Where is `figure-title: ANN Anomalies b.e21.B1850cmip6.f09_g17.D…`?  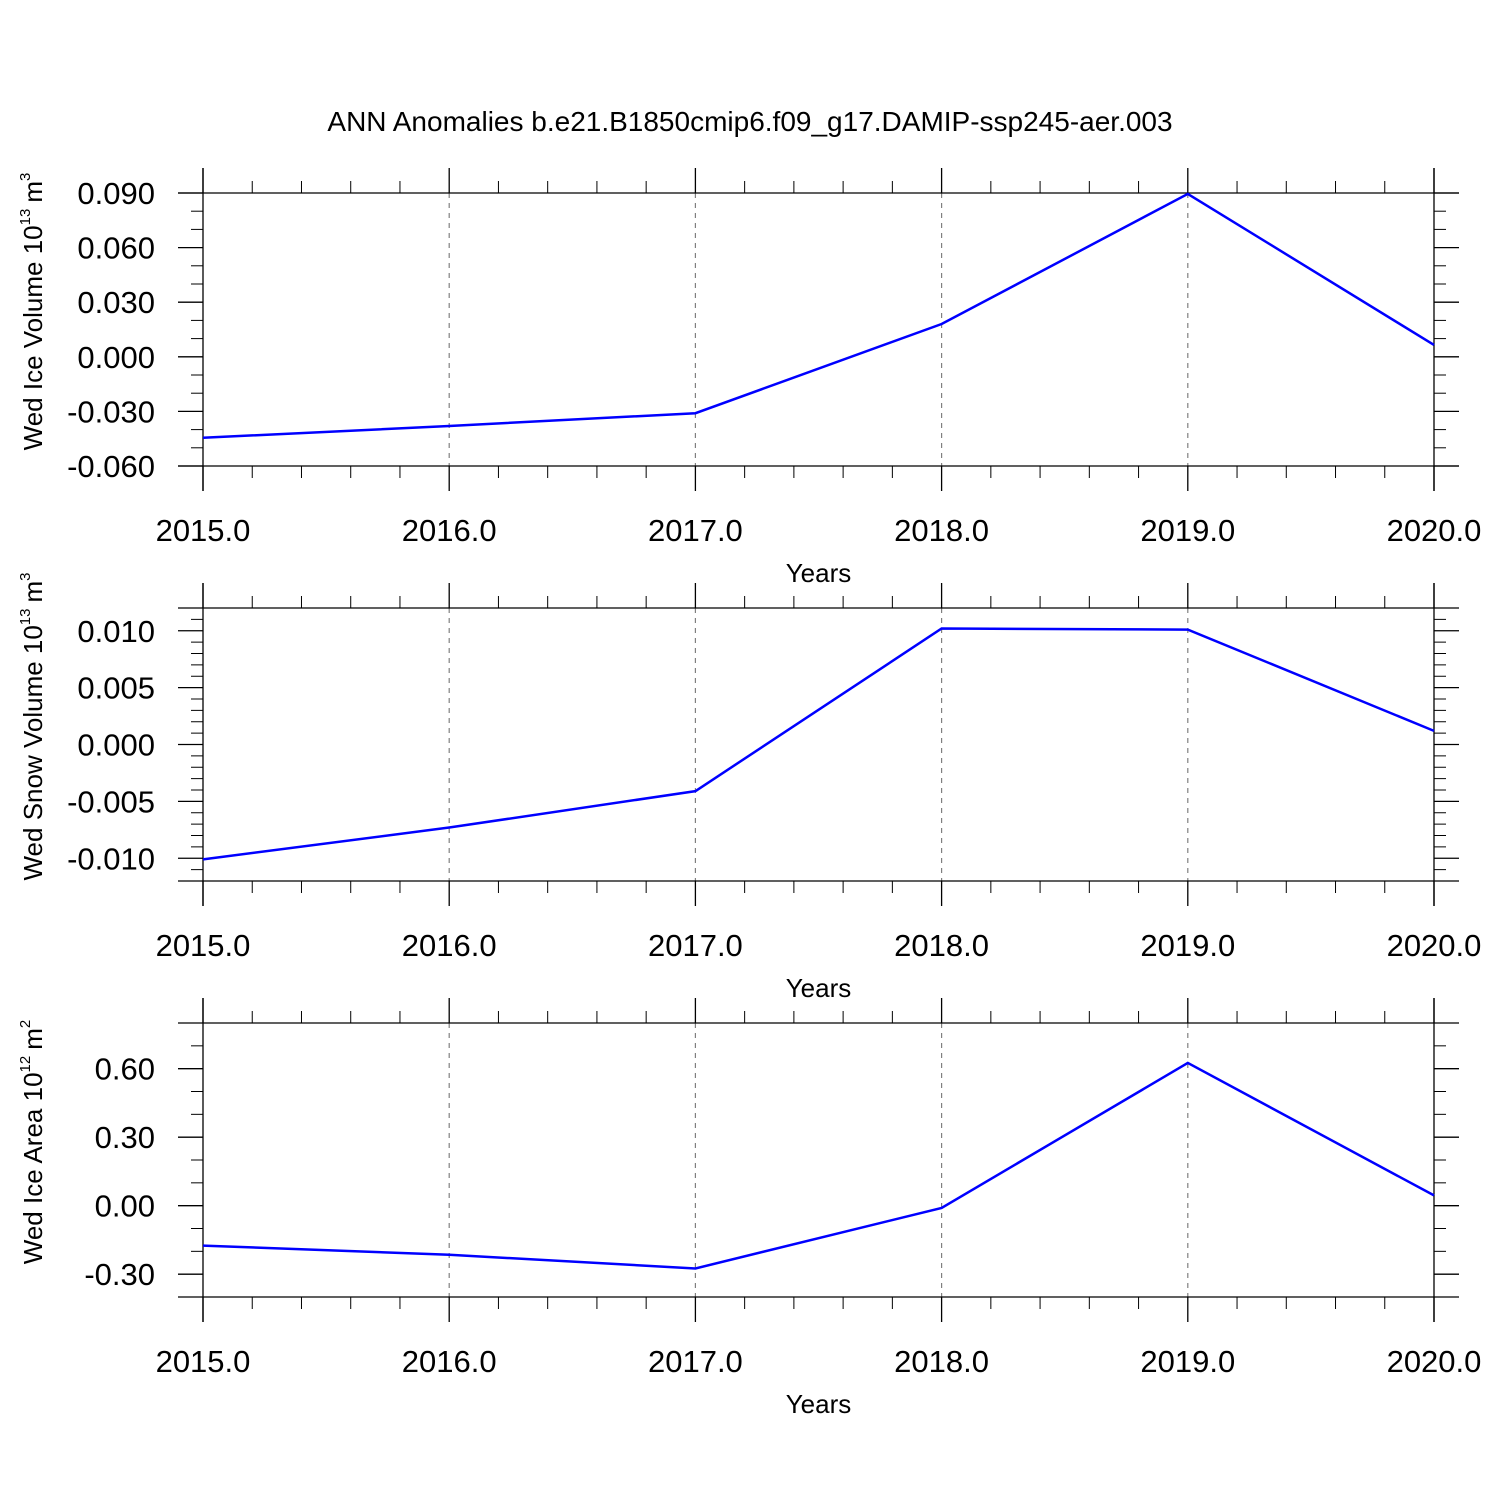 figure-title: ANN Anomalies b.e21.B1850cmip6.f09_g17.D… is located at coordinates (749, 121).